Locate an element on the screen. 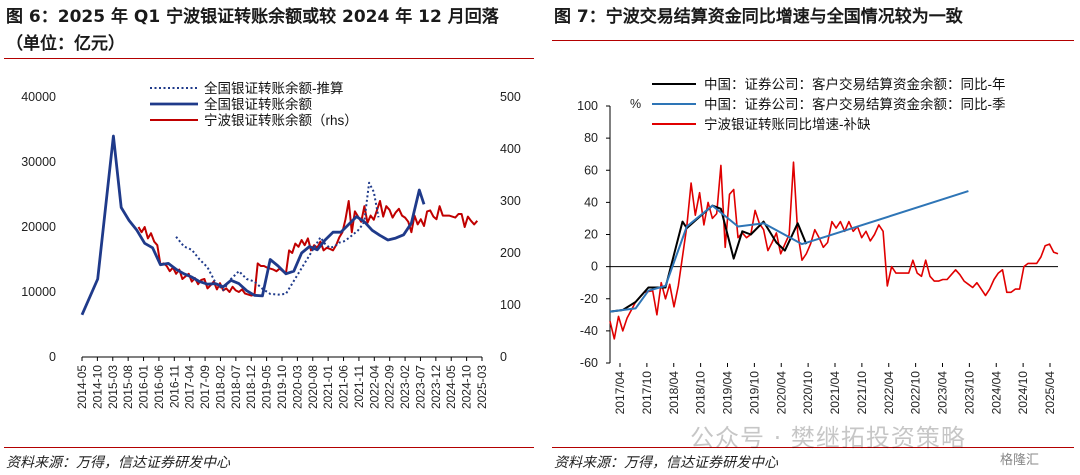  x-tick-label: 2020-08 is located at coordinates (313, 387).